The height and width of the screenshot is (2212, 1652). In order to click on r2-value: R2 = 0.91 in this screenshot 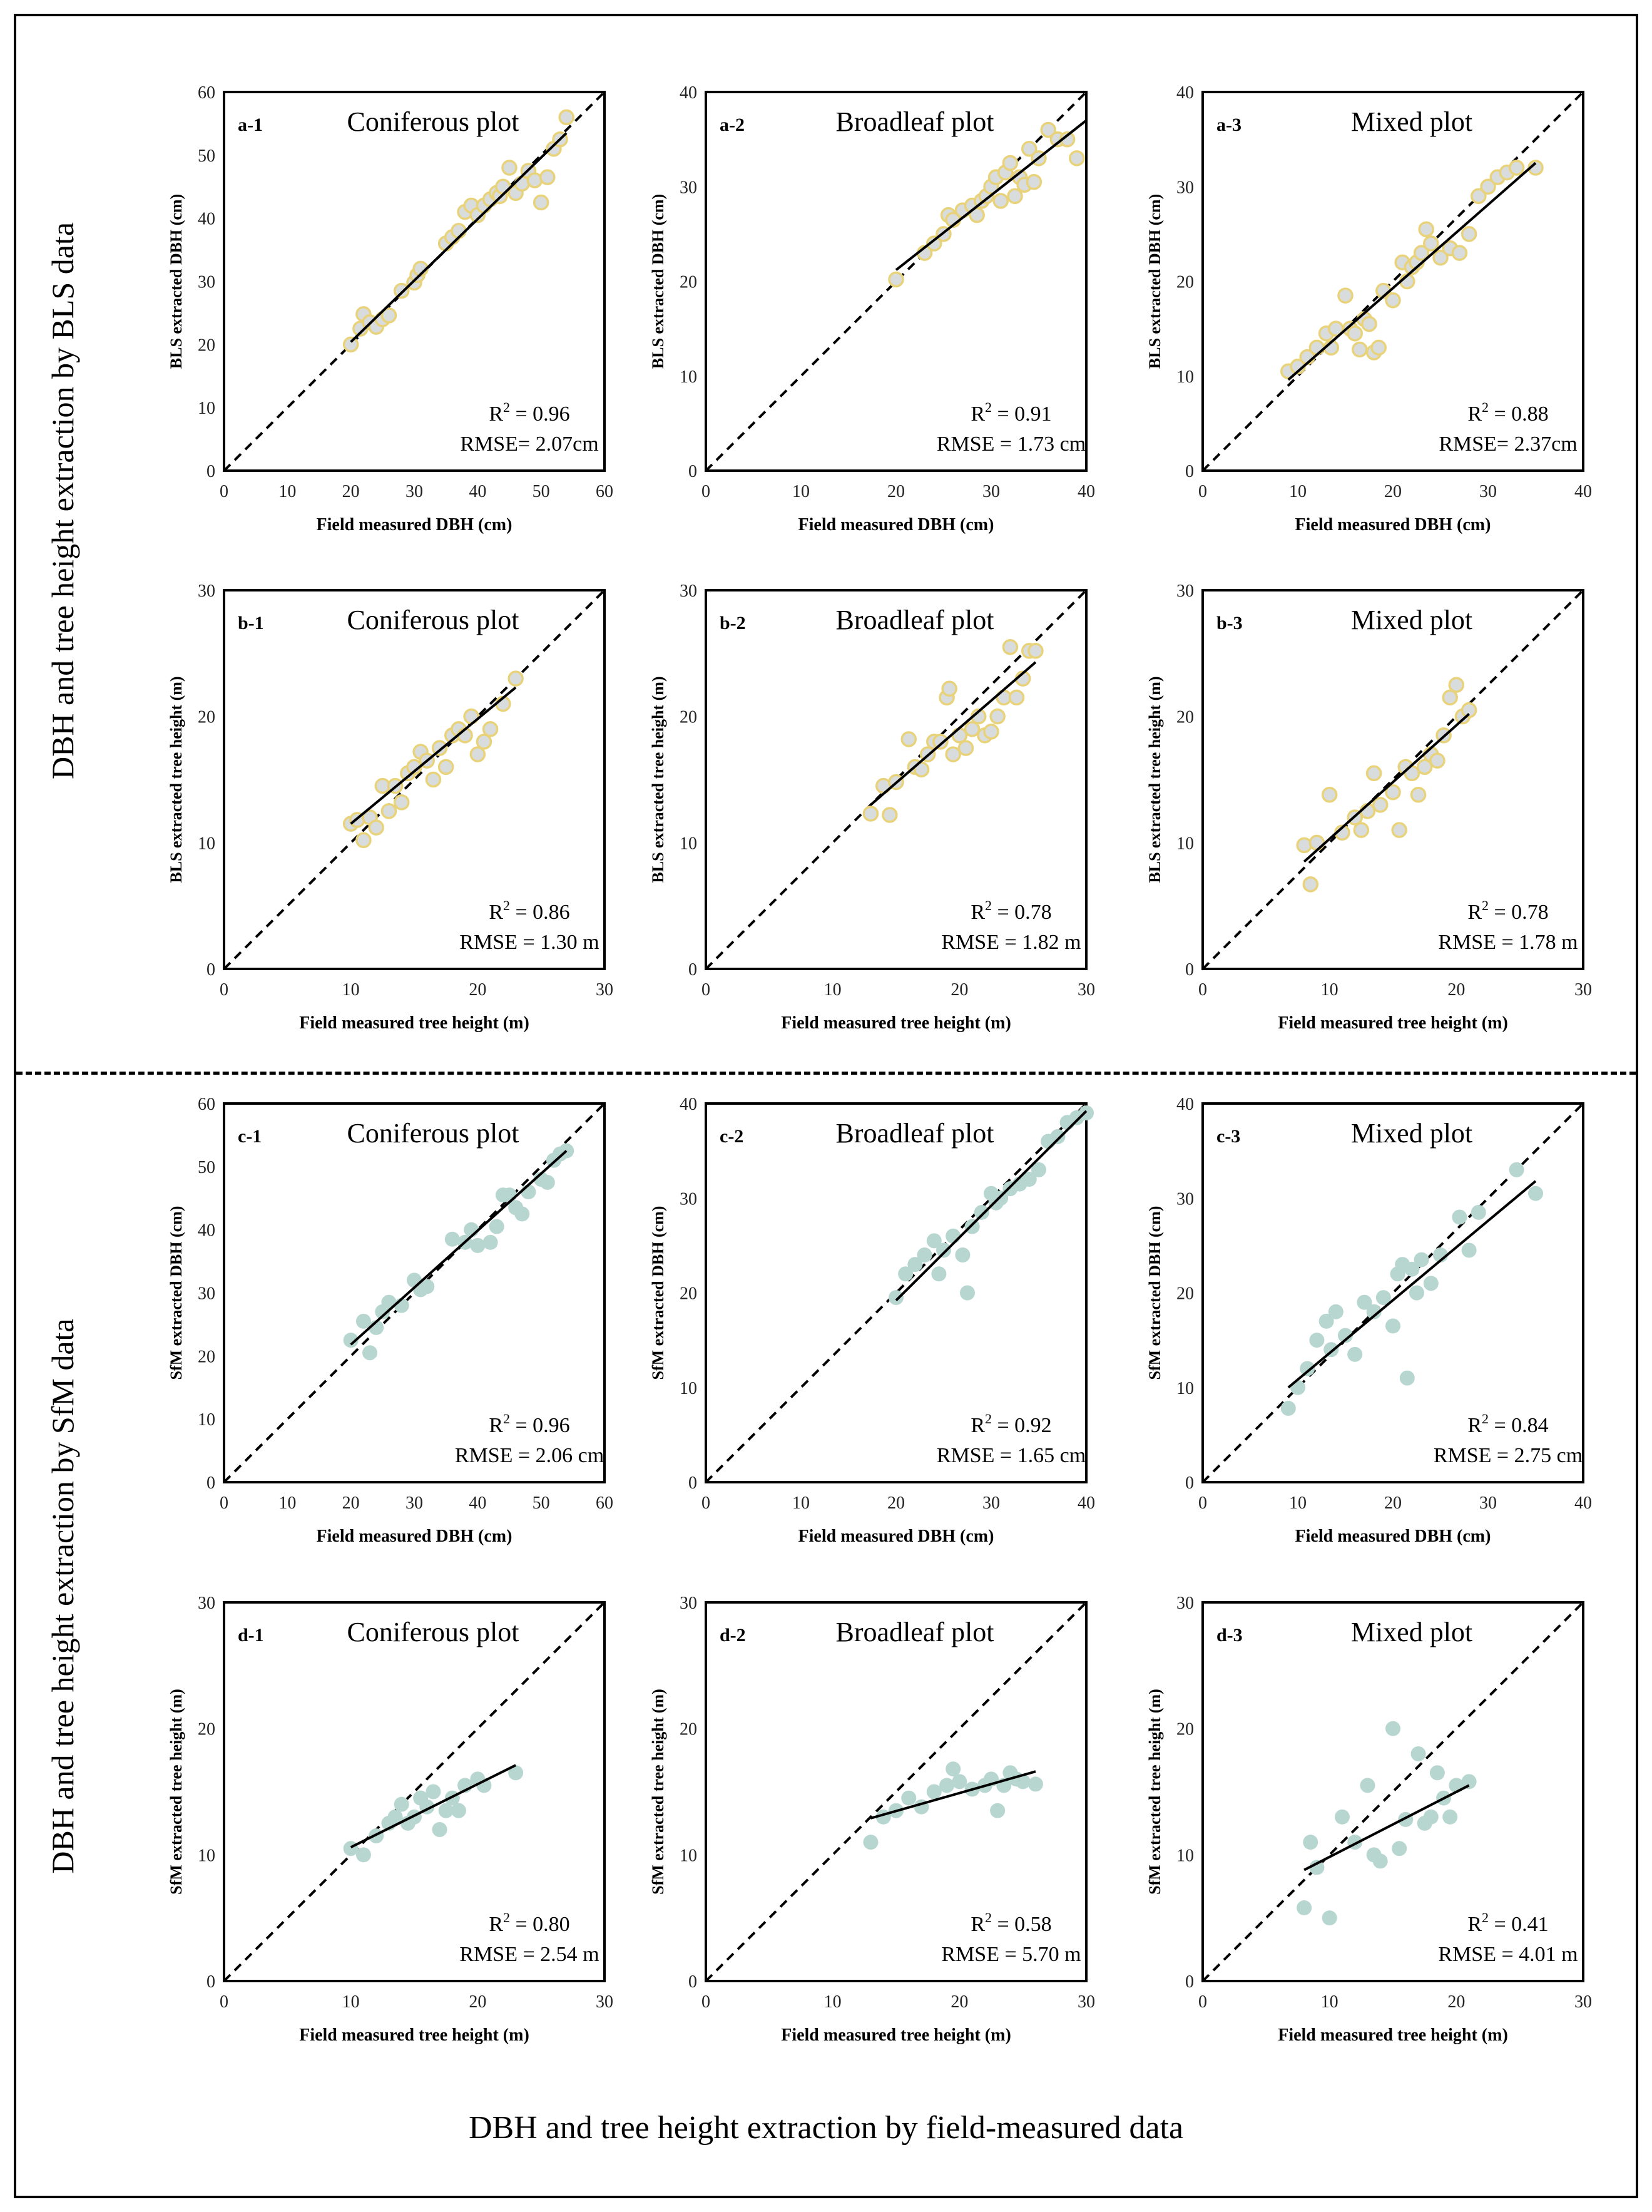, I will do `click(1011, 413)`.